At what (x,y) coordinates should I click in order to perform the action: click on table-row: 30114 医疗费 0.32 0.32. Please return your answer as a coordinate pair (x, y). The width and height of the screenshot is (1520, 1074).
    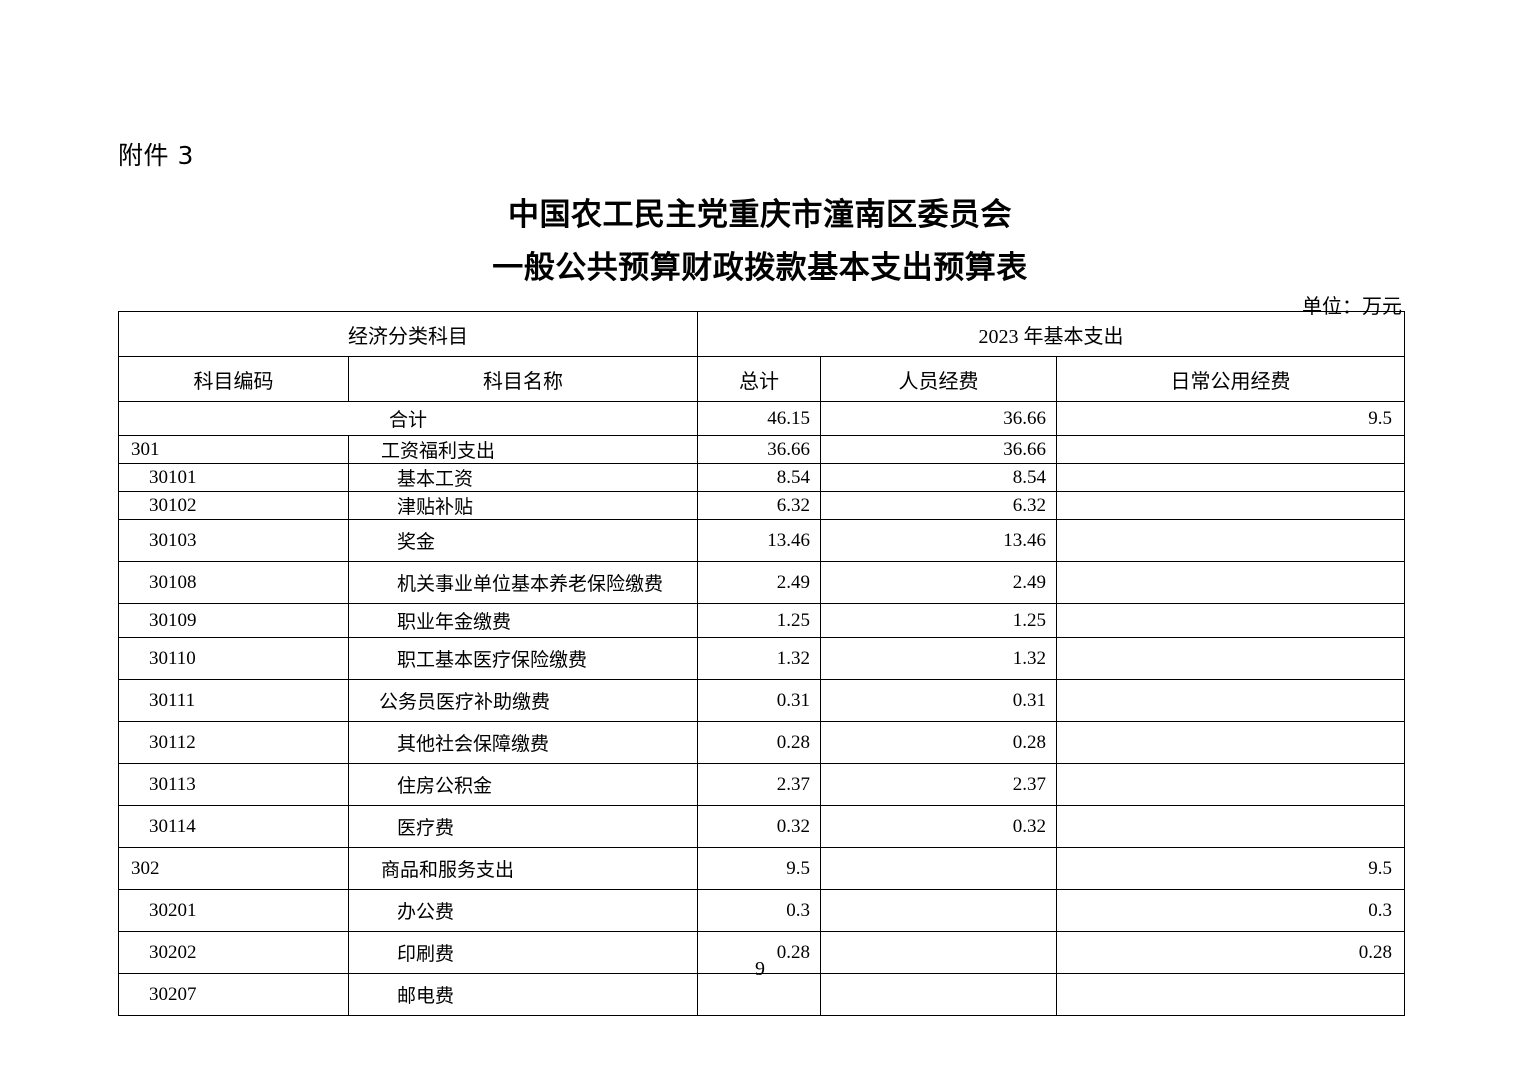
    Looking at the image, I should click on (762, 826).